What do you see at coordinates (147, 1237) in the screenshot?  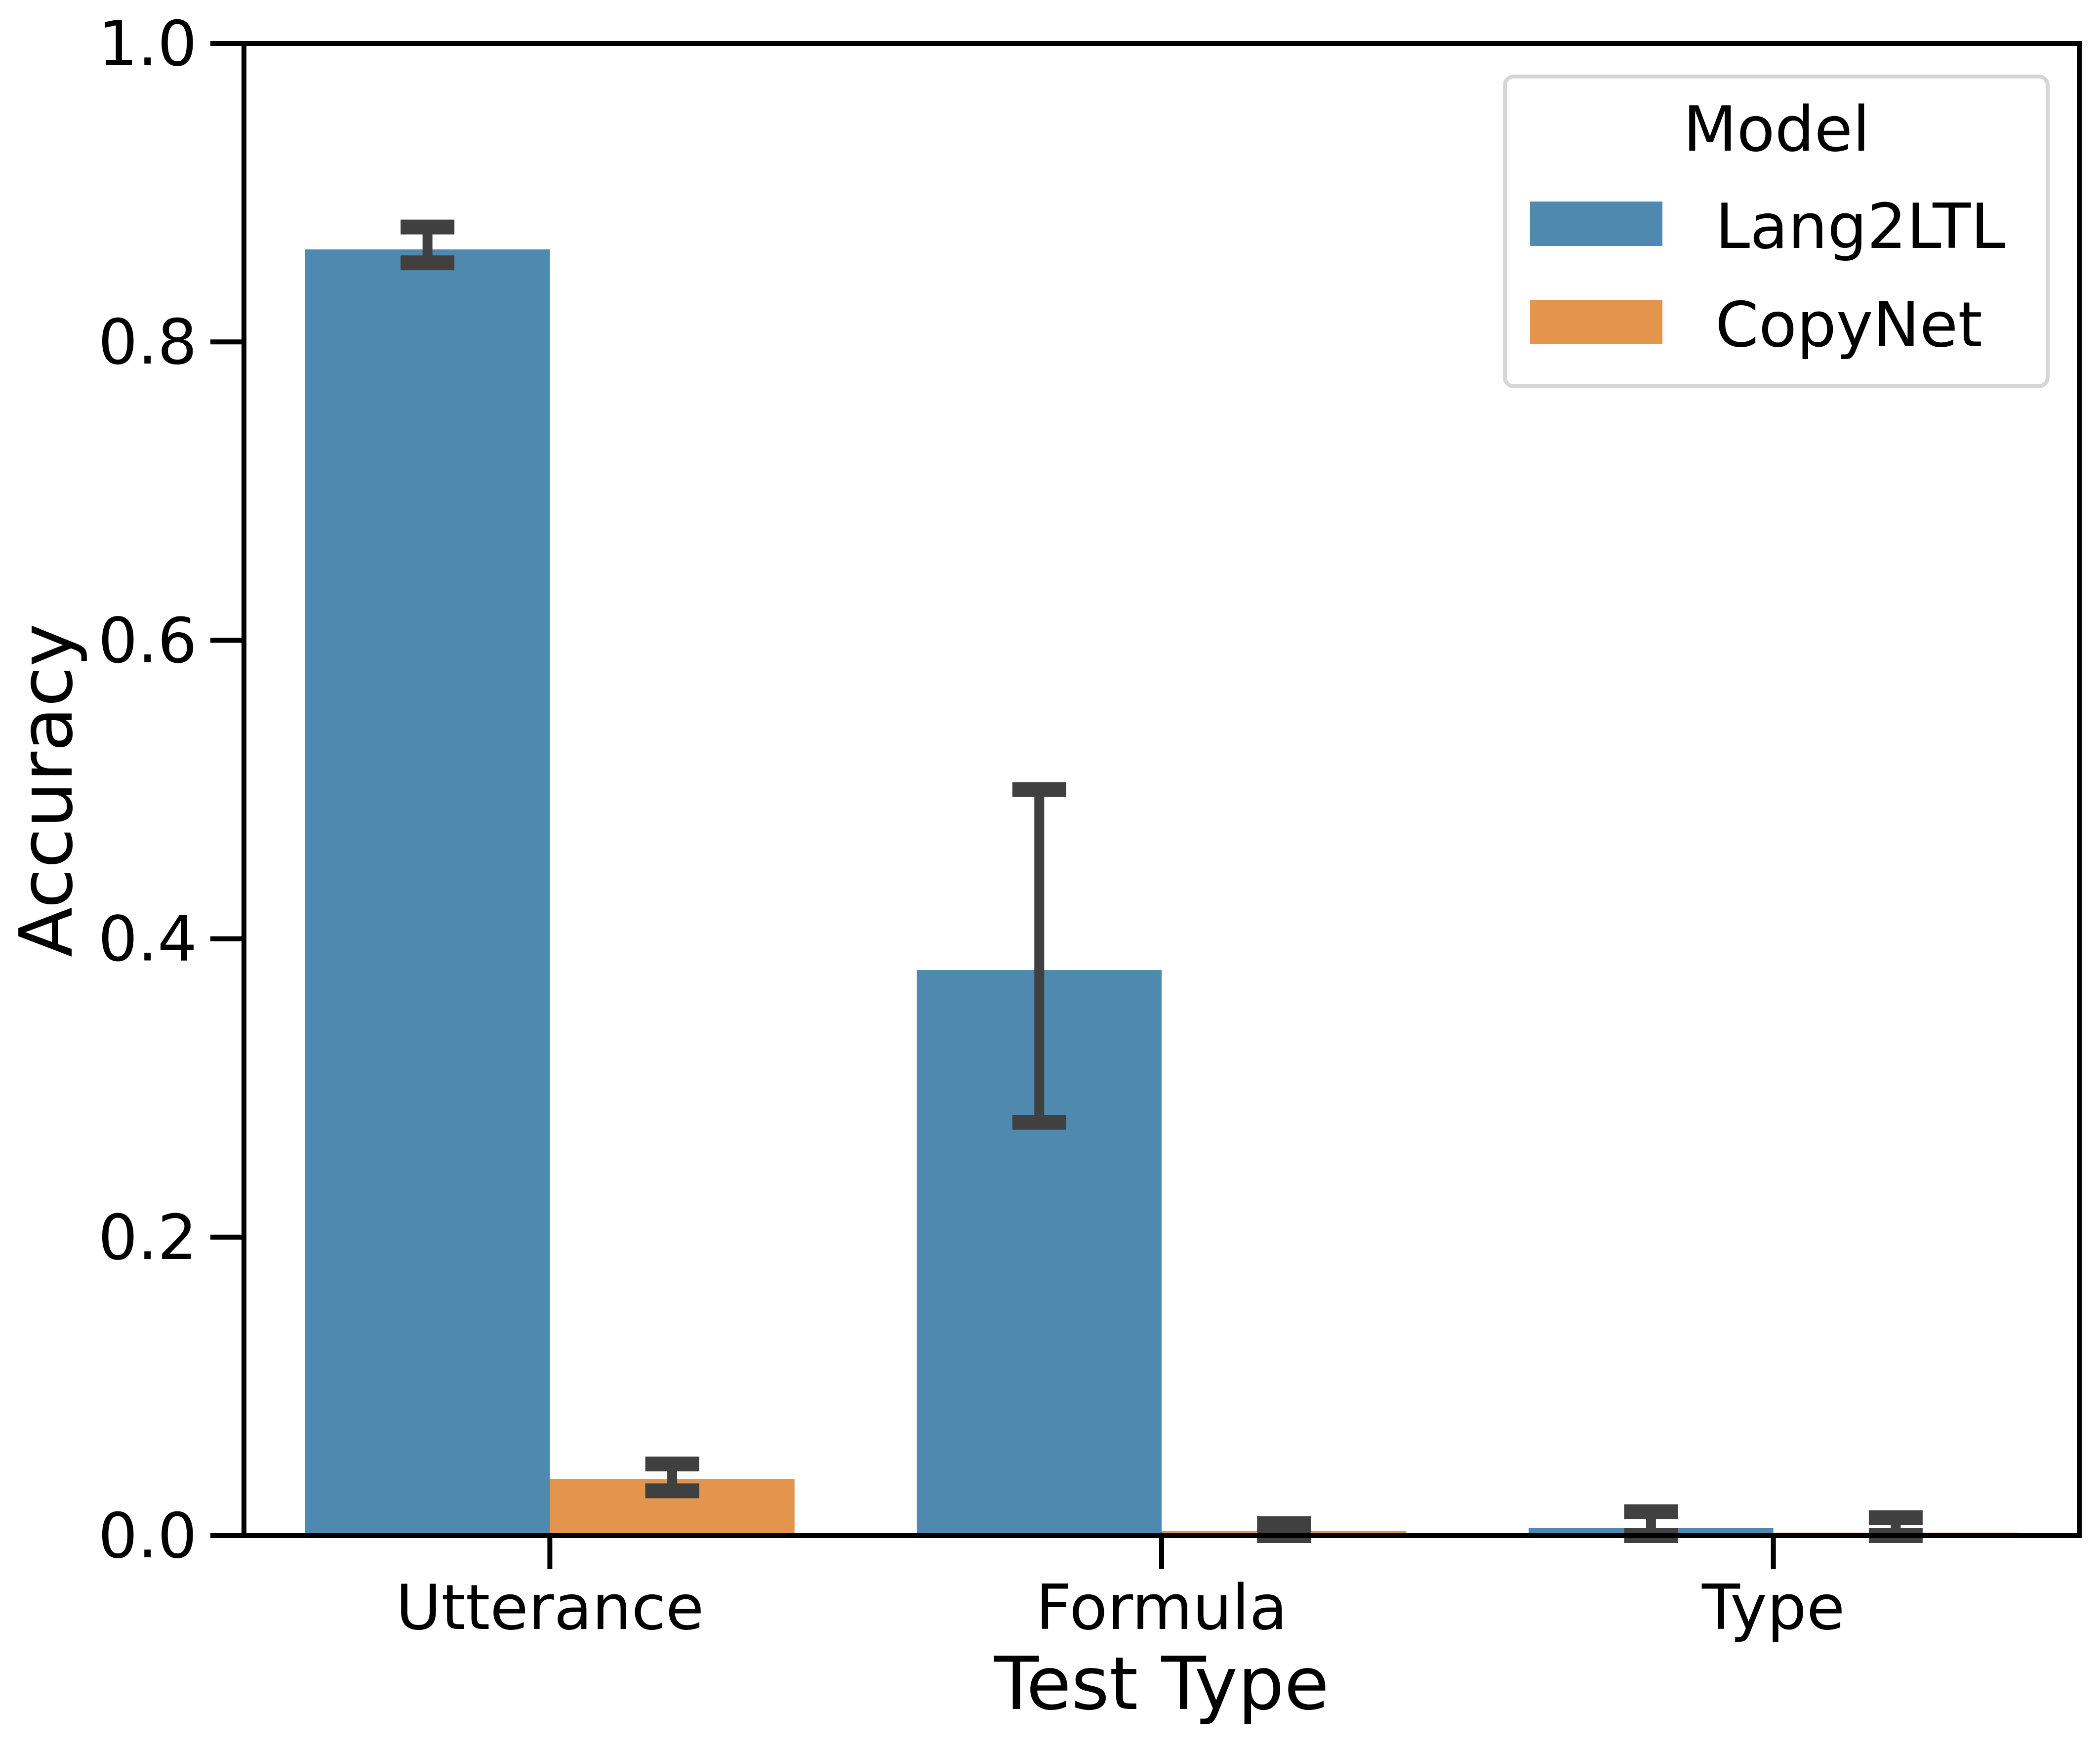 I see `y-tick-label: 0.2` at bounding box center [147, 1237].